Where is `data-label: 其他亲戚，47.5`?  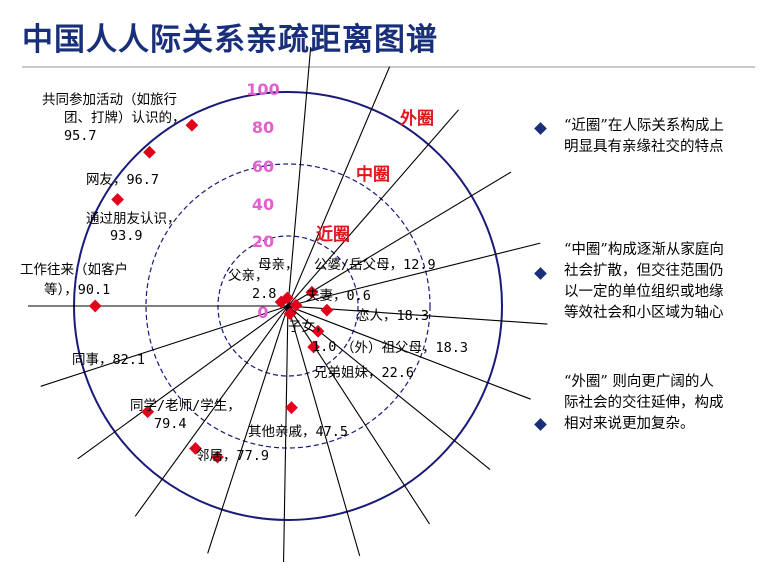 data-label: 其他亲戚，47.5 is located at coordinates (298, 432).